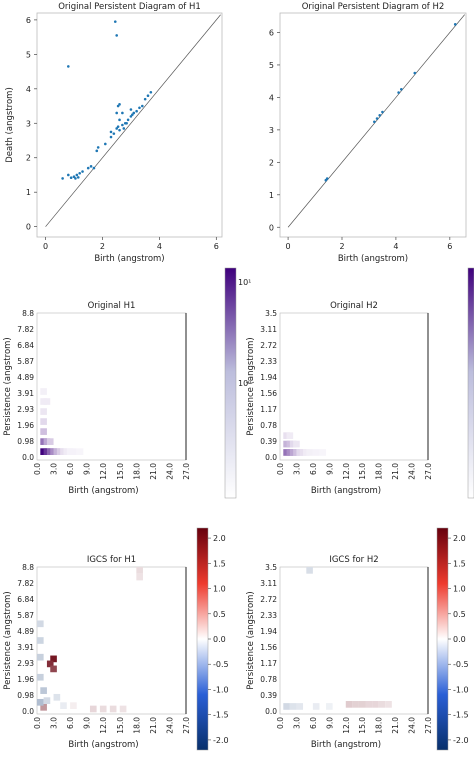 Image resolution: width=474 pixels, height=757 pixels. Describe the element at coordinates (268, 345) in the screenshot. I see `heatmap-y-tick-1: 2.72` at that location.